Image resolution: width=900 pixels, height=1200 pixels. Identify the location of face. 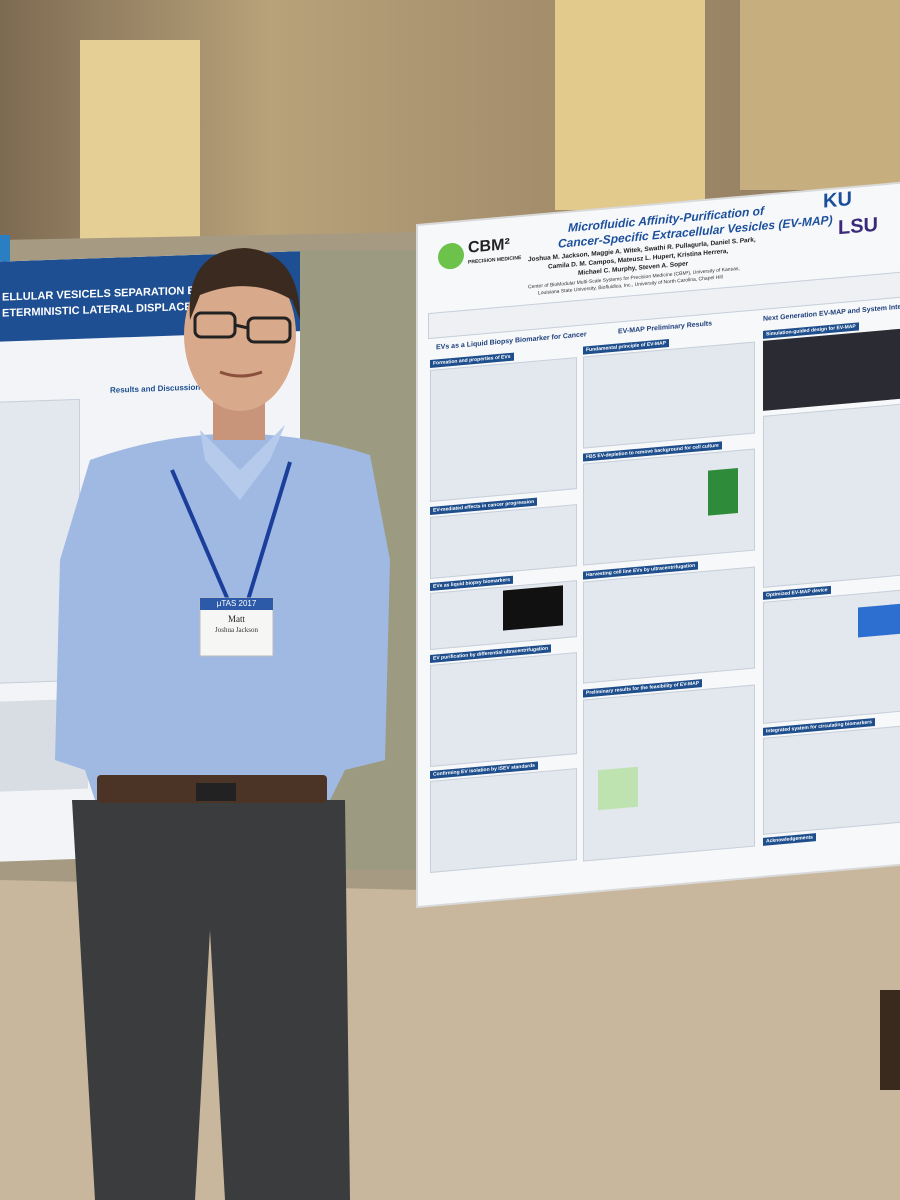
(240, 335).